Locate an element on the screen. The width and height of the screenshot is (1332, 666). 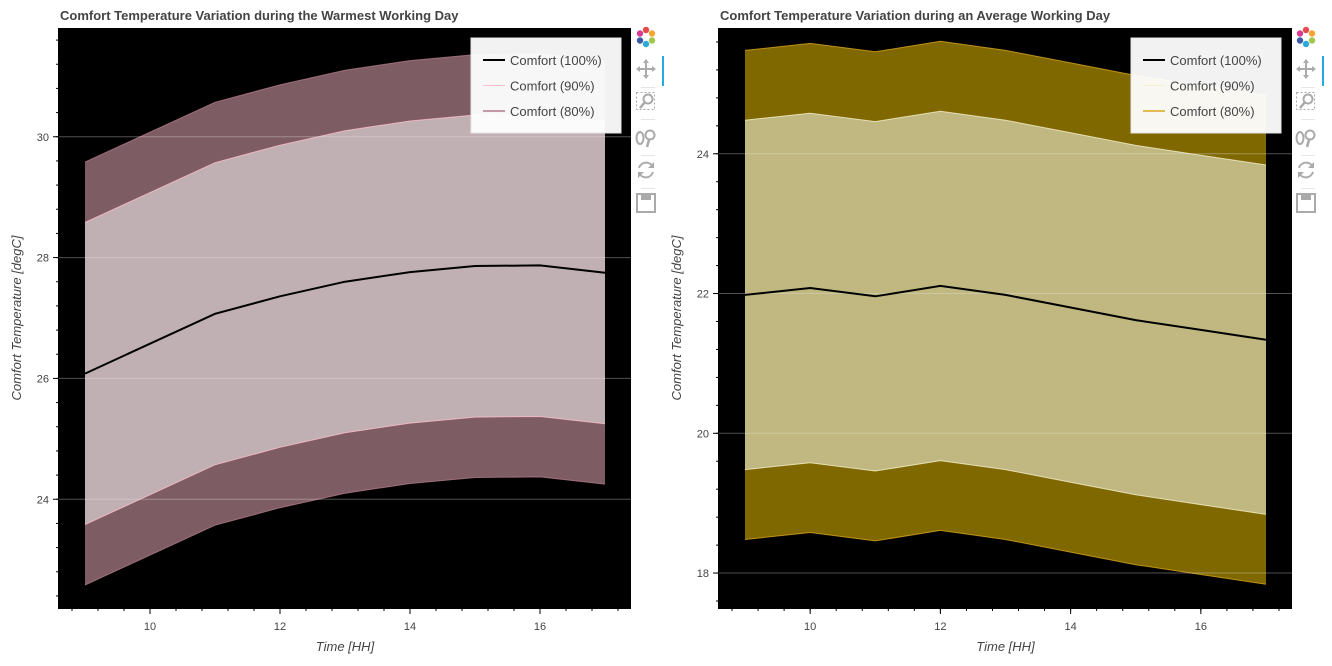
y-tick-label: 20 is located at coordinates (703, 434).